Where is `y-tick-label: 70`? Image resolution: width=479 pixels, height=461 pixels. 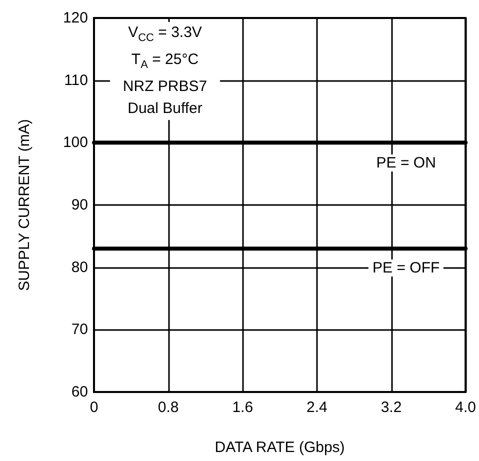
y-tick-label: 70 is located at coordinates (79, 329).